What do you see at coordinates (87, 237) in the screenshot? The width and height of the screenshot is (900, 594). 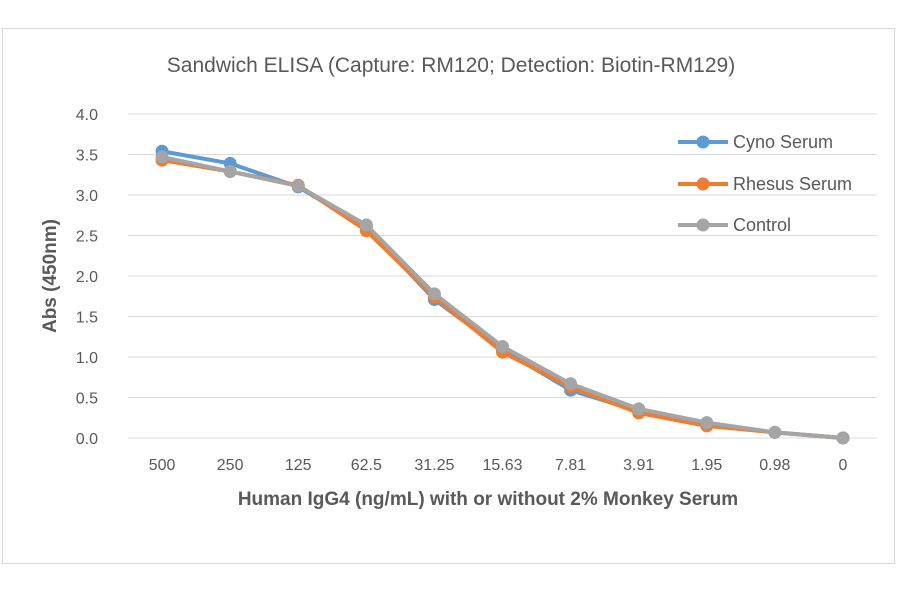 I see `y-tick-label: 2.5` at bounding box center [87, 237].